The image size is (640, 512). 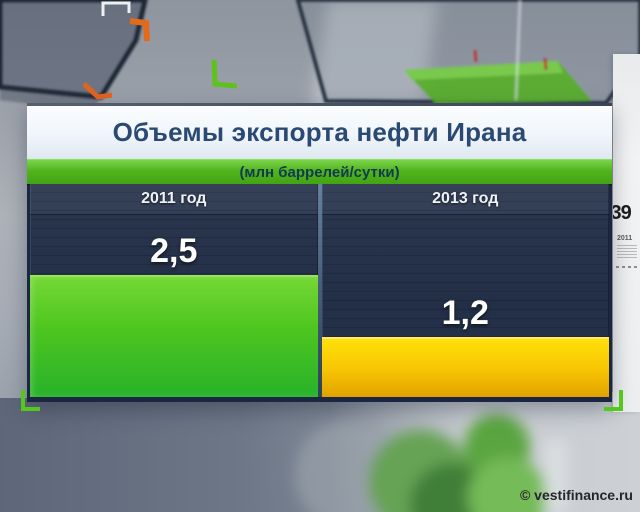 What do you see at coordinates (174, 251) in the screenshot?
I see `value-label-2011: 2,5` at bounding box center [174, 251].